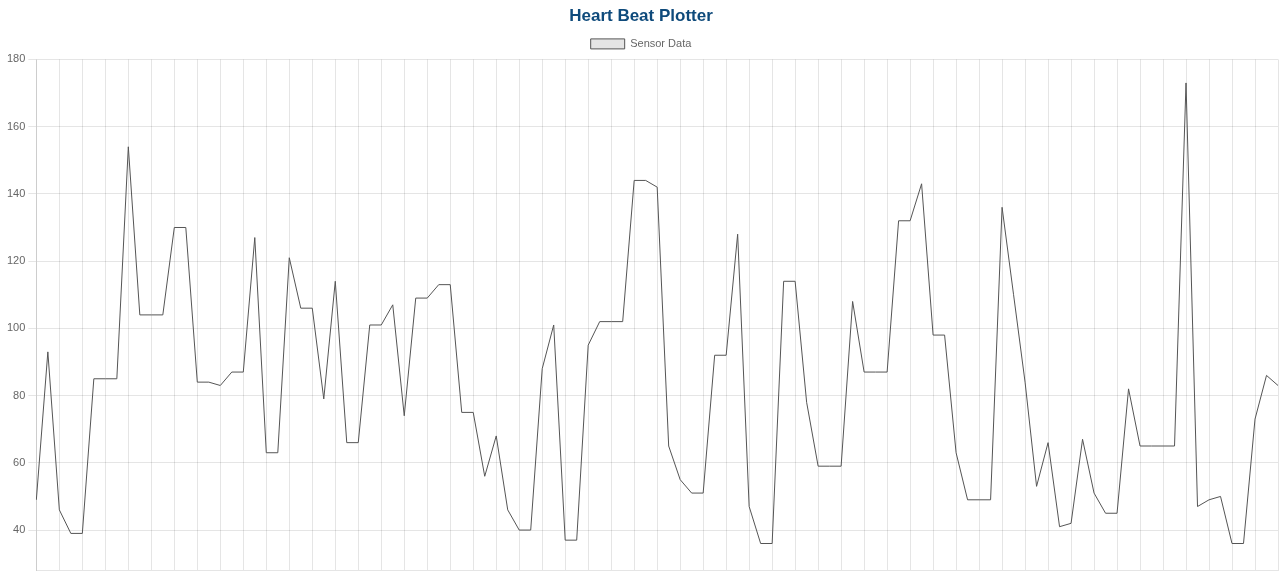 The height and width of the screenshot is (580, 1280). Describe the element at coordinates (641, 15) in the screenshot. I see `chart-title: Heart Beat Plotter` at that location.